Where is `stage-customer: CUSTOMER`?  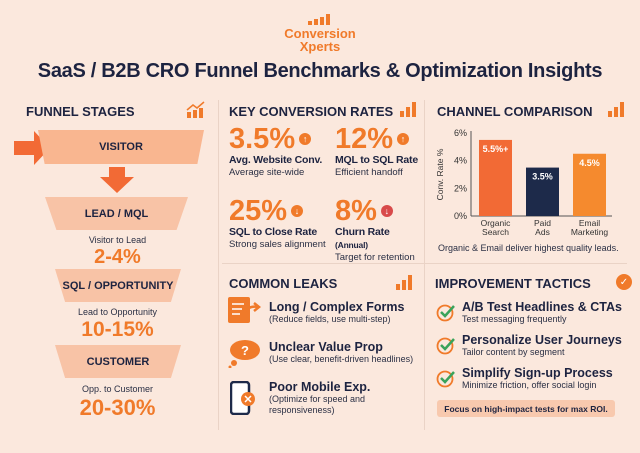 stage-customer: CUSTOMER is located at coordinates (118, 361).